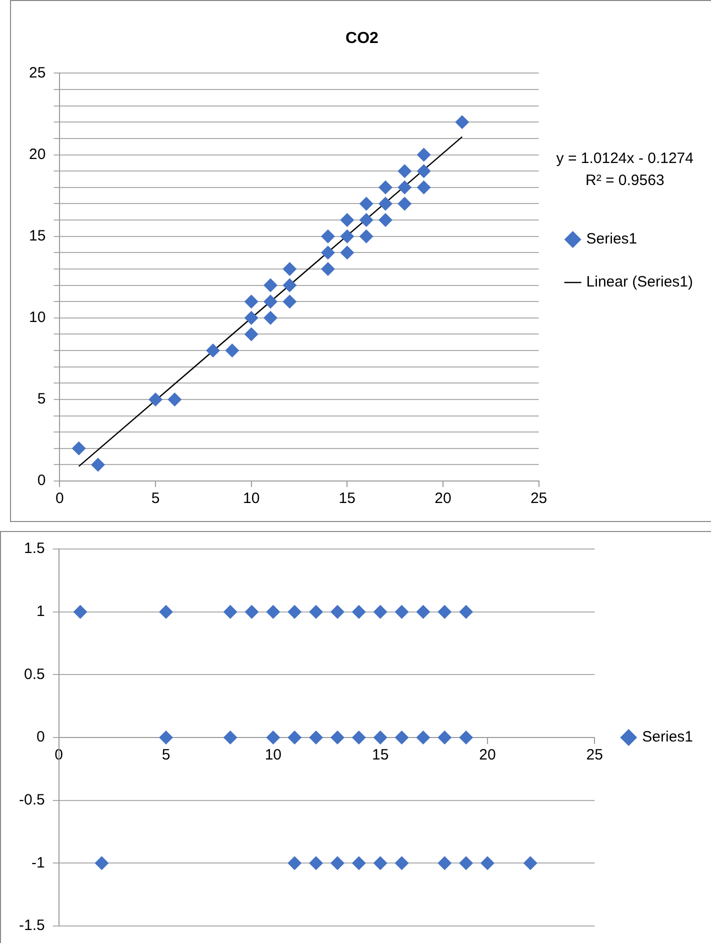  I want to click on y-tick-label: 0.5, so click(34, 674).